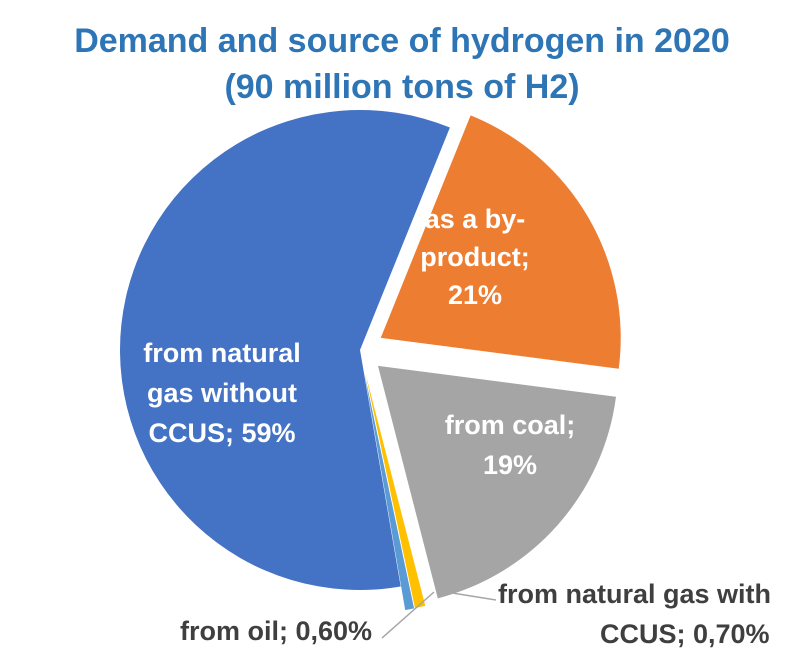 The image size is (804, 652). Describe the element at coordinates (402, 41) in the screenshot. I see `chart-title-line-1: Demand and source of hydrogen in 2020` at that location.